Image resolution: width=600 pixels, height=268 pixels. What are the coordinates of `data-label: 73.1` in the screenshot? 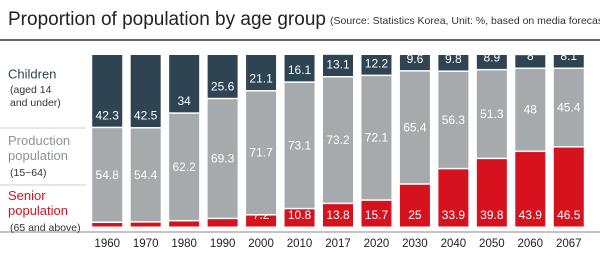 It's located at (300, 145).